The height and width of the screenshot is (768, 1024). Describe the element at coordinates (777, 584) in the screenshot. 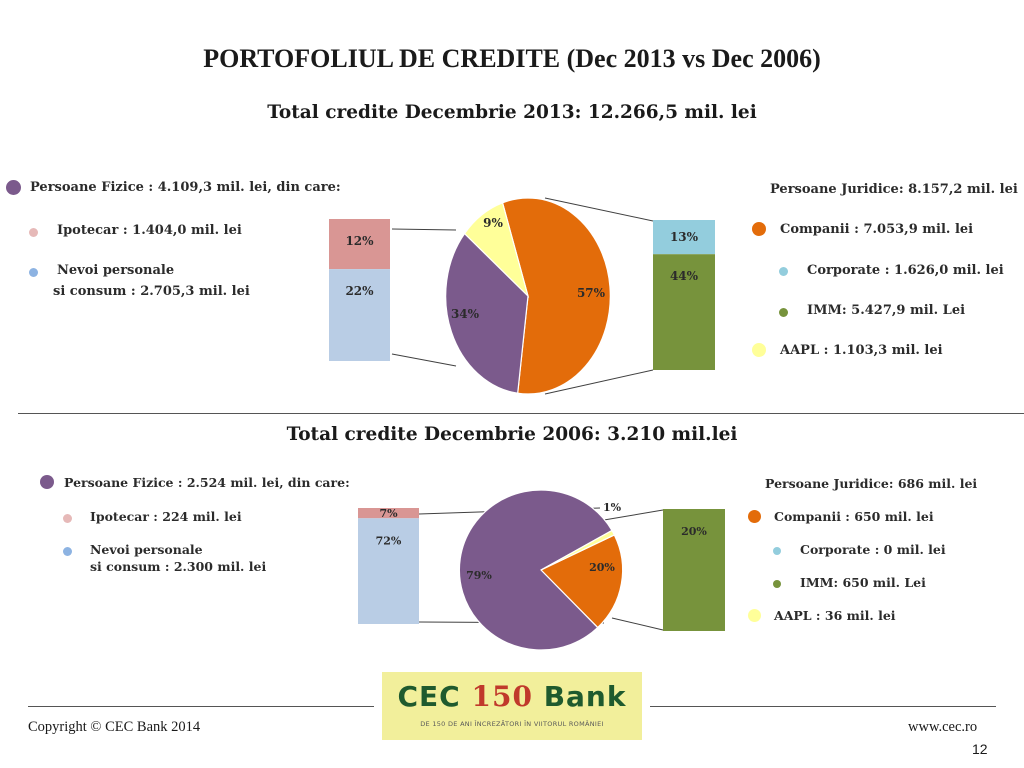

I see `legend-dot-imm-2006` at that location.